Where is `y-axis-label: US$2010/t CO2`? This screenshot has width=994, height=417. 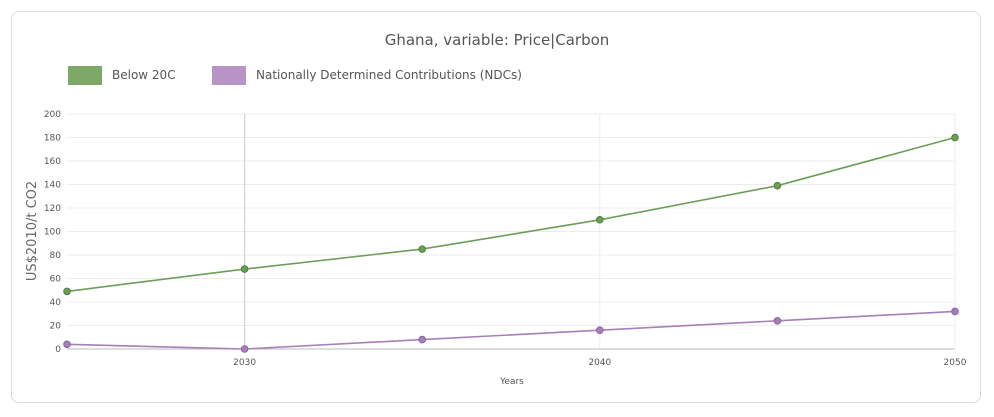
y-axis-label: US$2010/t CO2 is located at coordinates (32, 231).